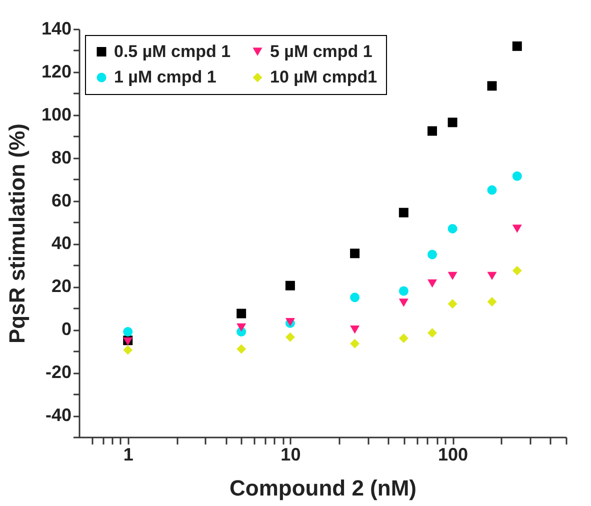 The width and height of the screenshot is (591, 506). I want to click on y-tick-label: 20, so click(61, 286).